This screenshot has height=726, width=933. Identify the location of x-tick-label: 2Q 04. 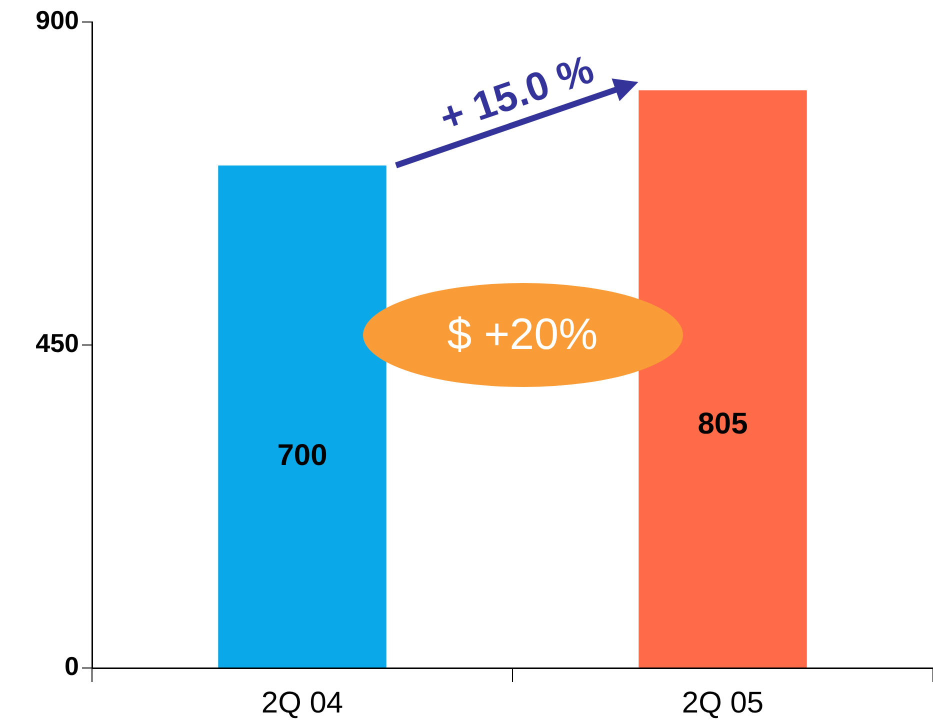
(302, 703).